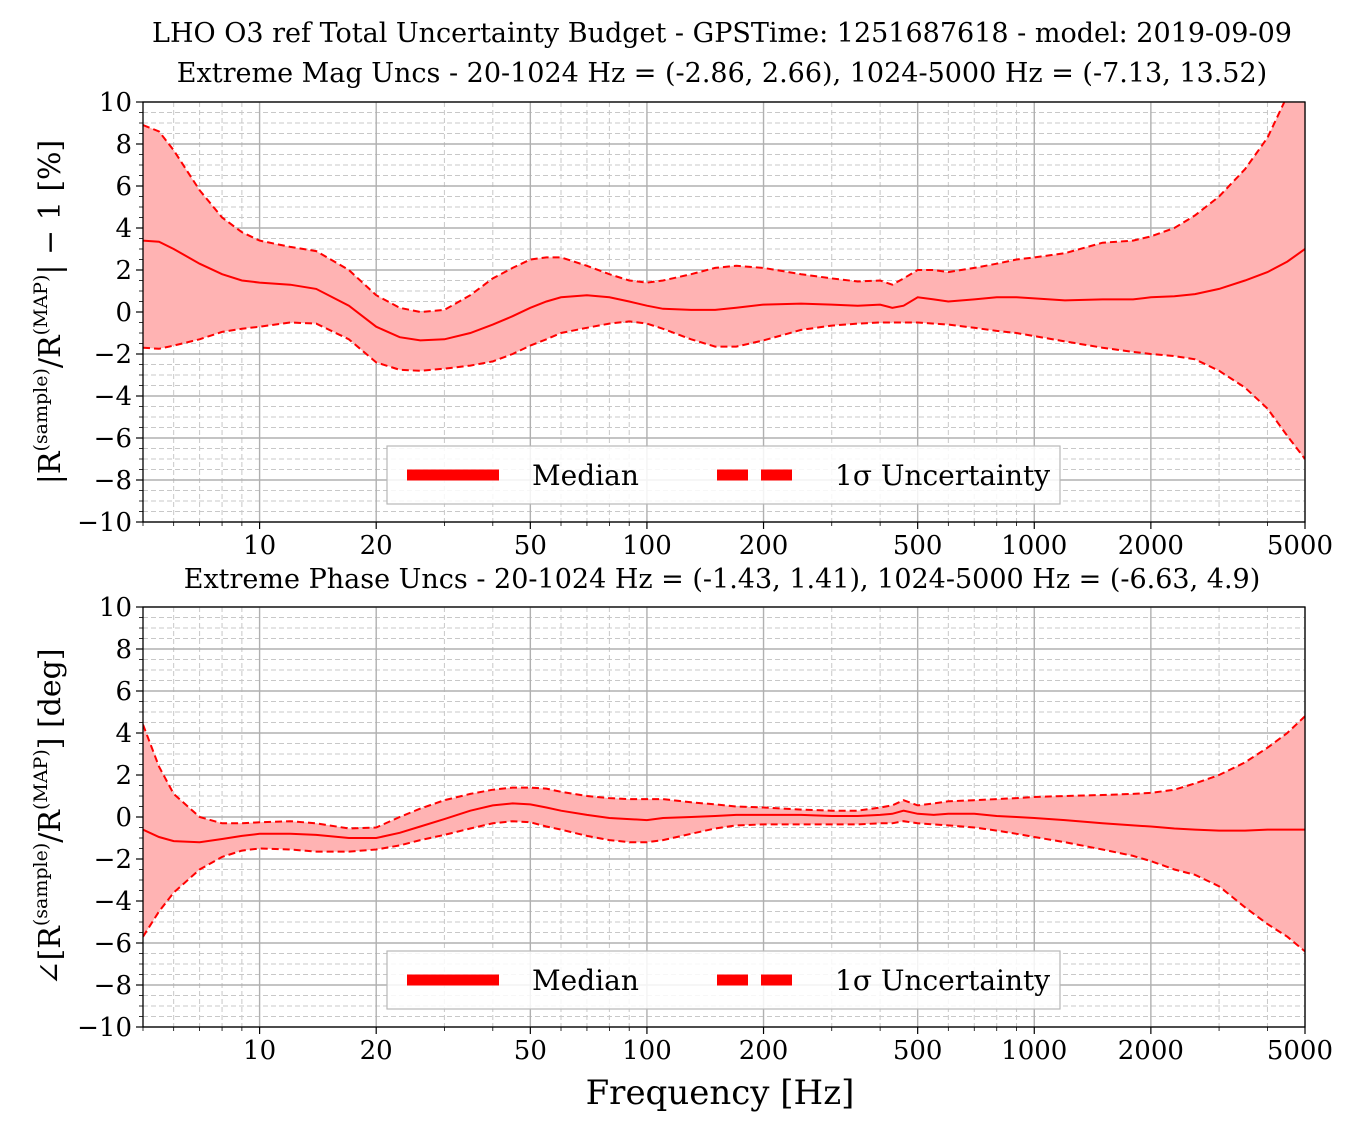 This screenshot has width=1356, height=1135. What do you see at coordinates (49, 312) in the screenshot?
I see `magnitude-y-axis-label: |R(sample)/R(MAP)| − 1 [%]` at bounding box center [49, 312].